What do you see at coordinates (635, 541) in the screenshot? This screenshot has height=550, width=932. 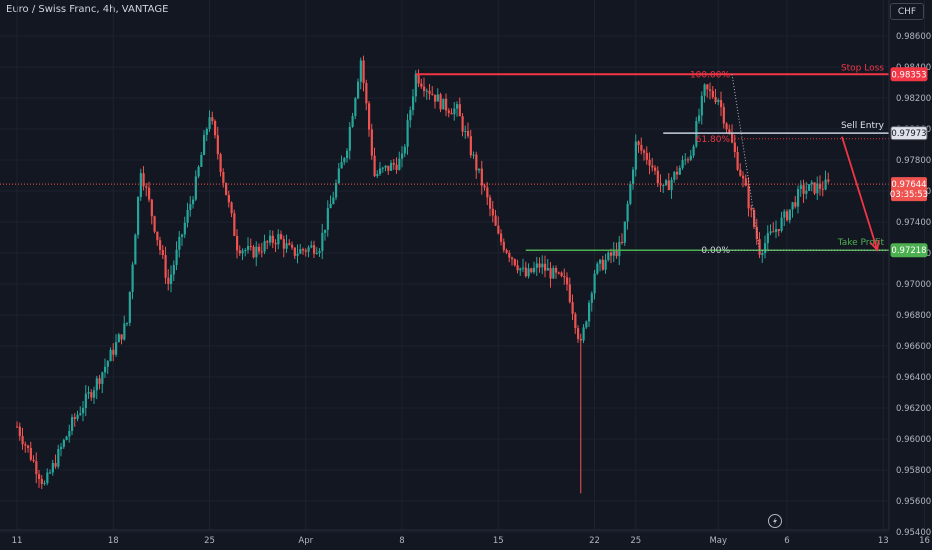 I see `time-tick-label: 25` at bounding box center [635, 541].